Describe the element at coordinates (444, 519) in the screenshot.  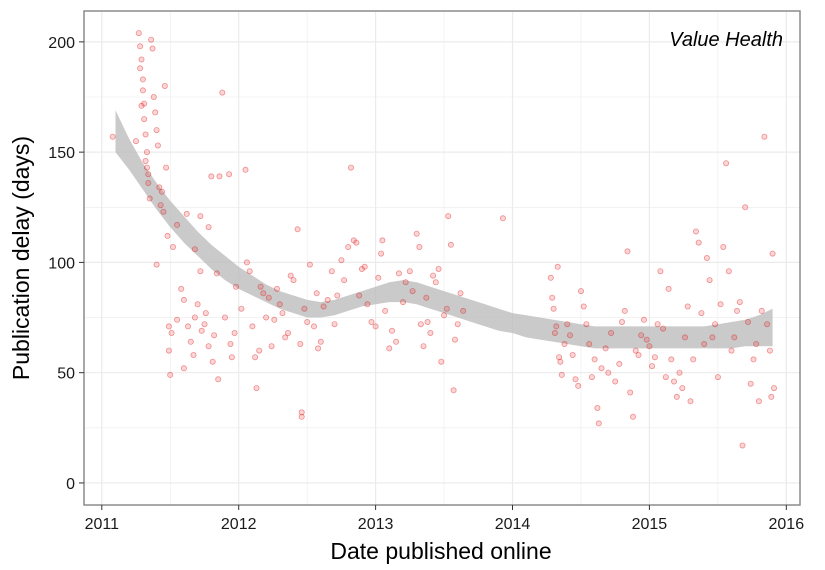
I see `x-axis: 2011 2012 2013 2014 2015 2016` at that location.